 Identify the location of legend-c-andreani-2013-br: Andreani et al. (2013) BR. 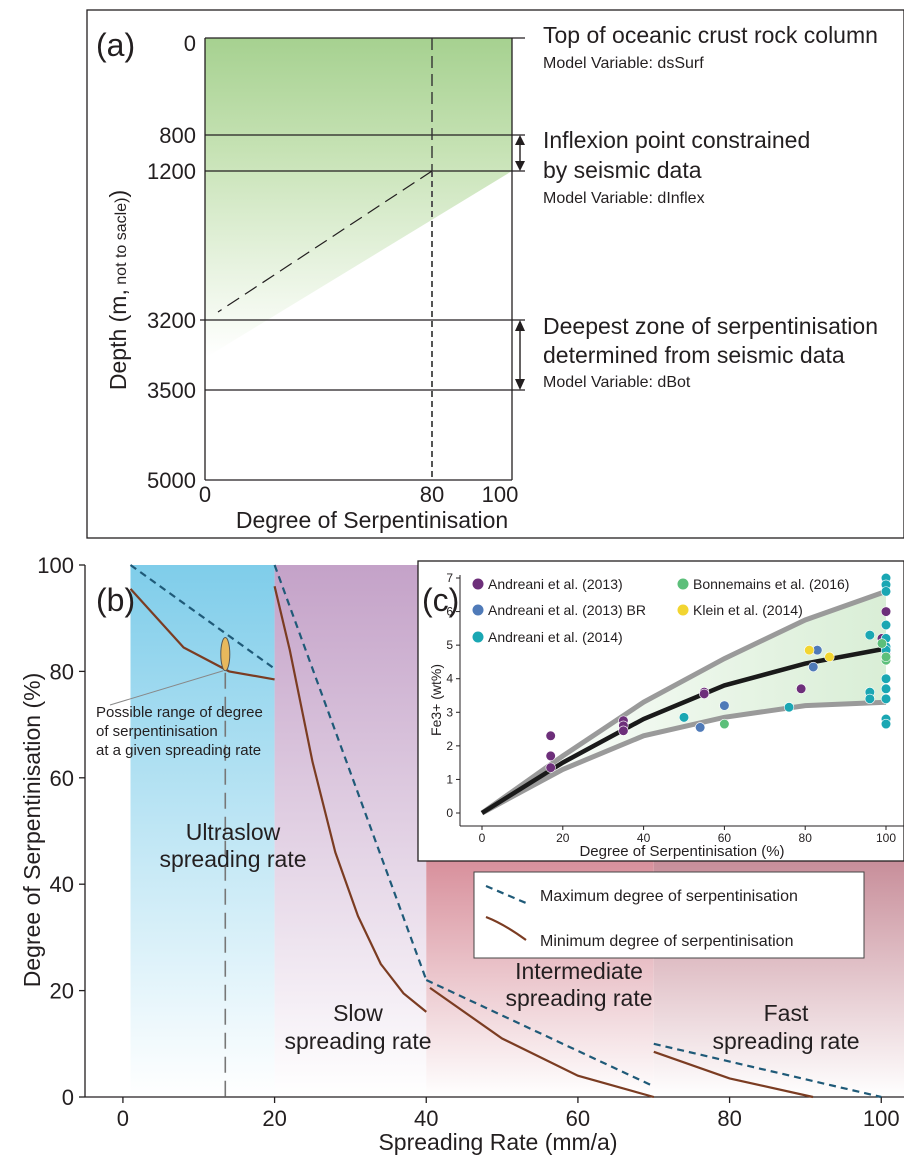
(567, 610).